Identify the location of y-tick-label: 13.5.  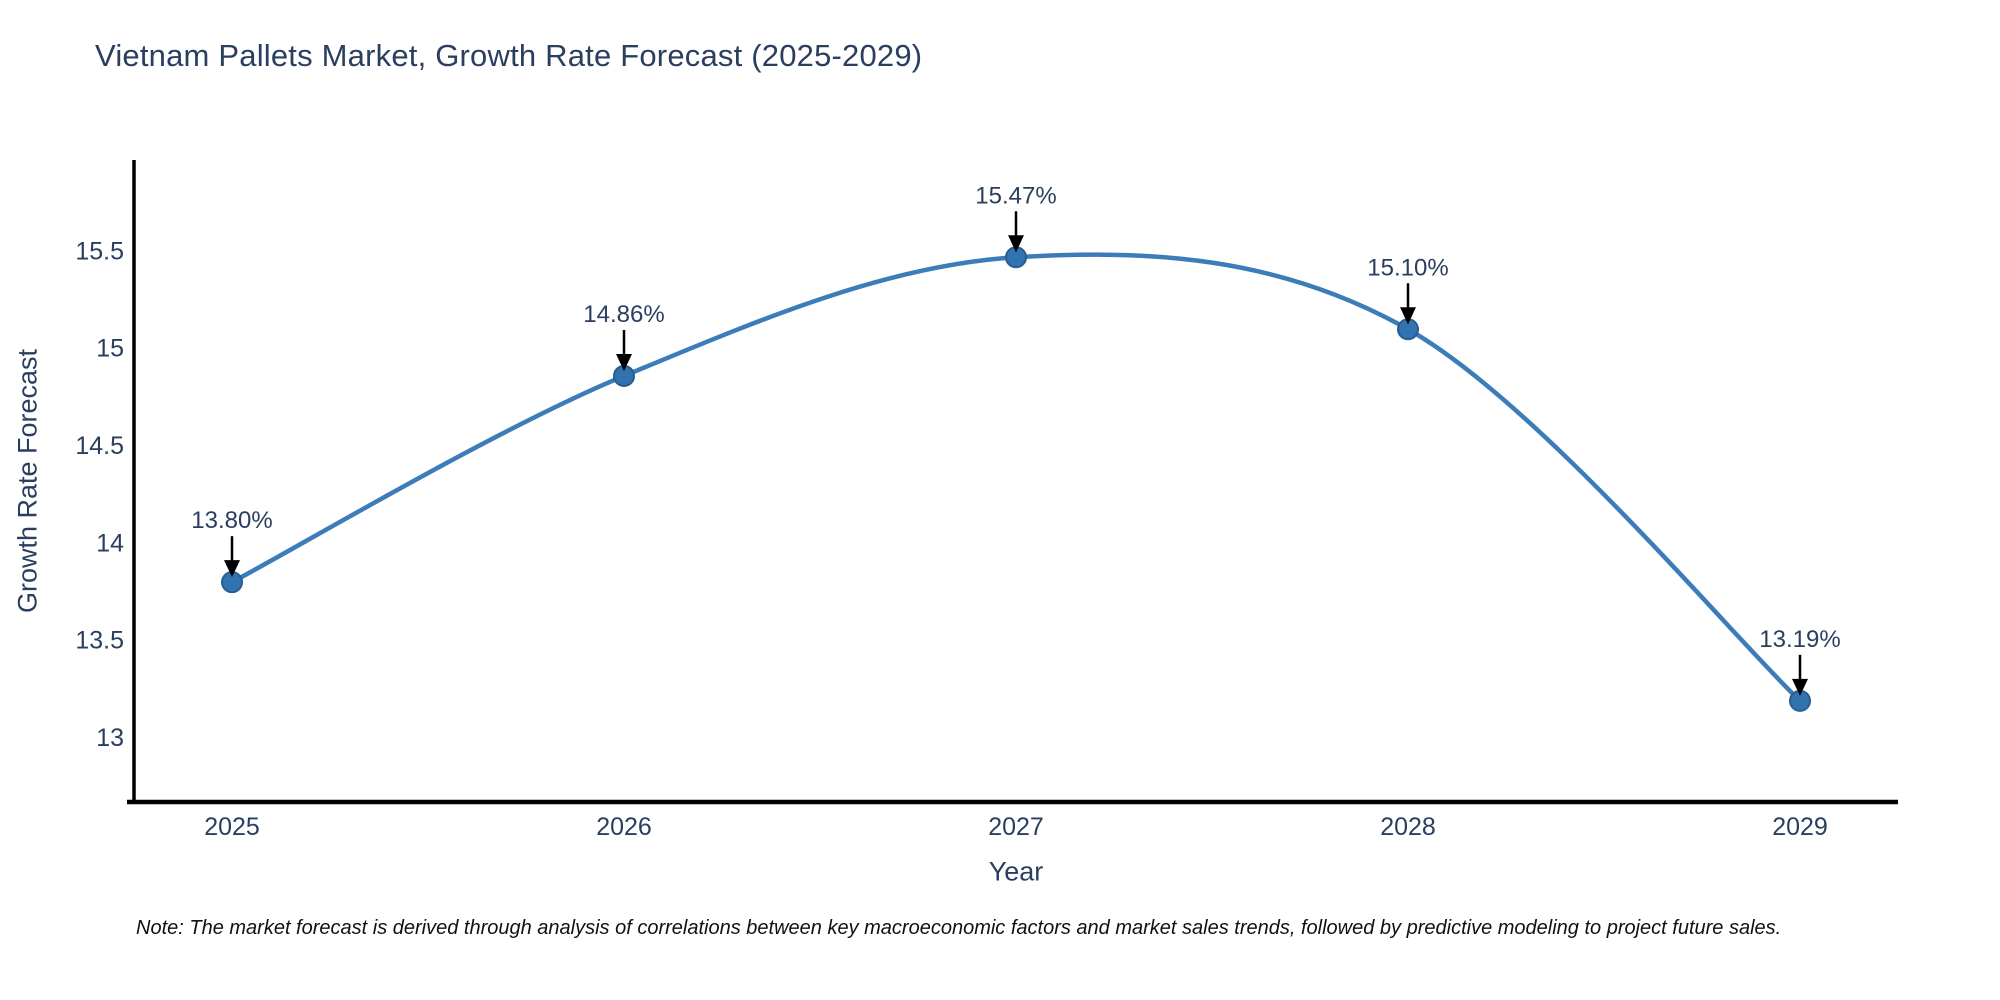
(99, 641).